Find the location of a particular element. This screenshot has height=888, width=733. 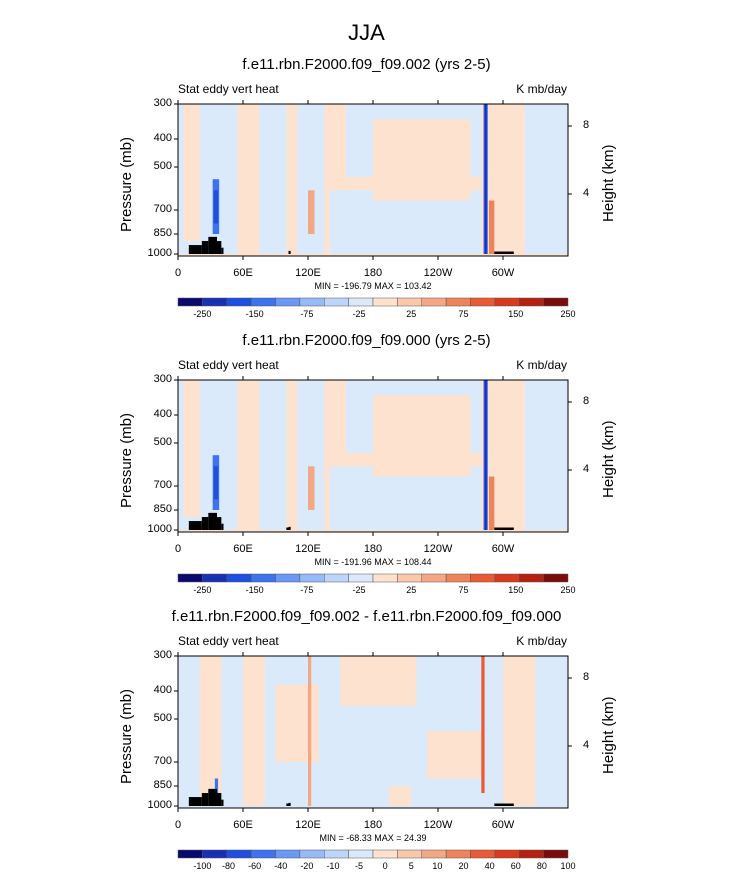

figure-title: JJA is located at coordinates (366, 32).